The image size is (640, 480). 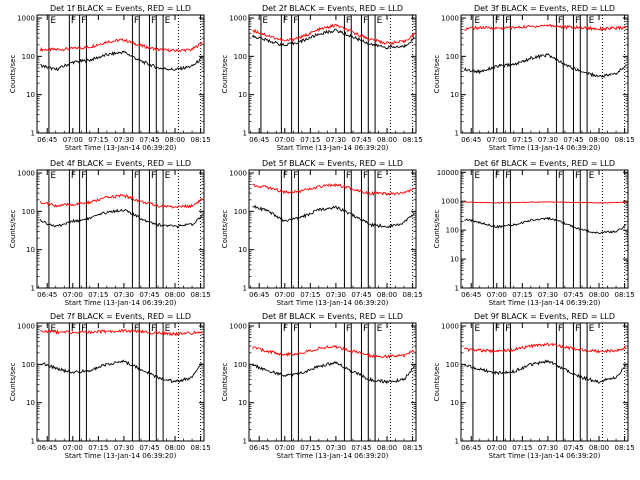 What do you see at coordinates (448, 173) in the screenshot?
I see `y-tick-label: 10000` at bounding box center [448, 173].